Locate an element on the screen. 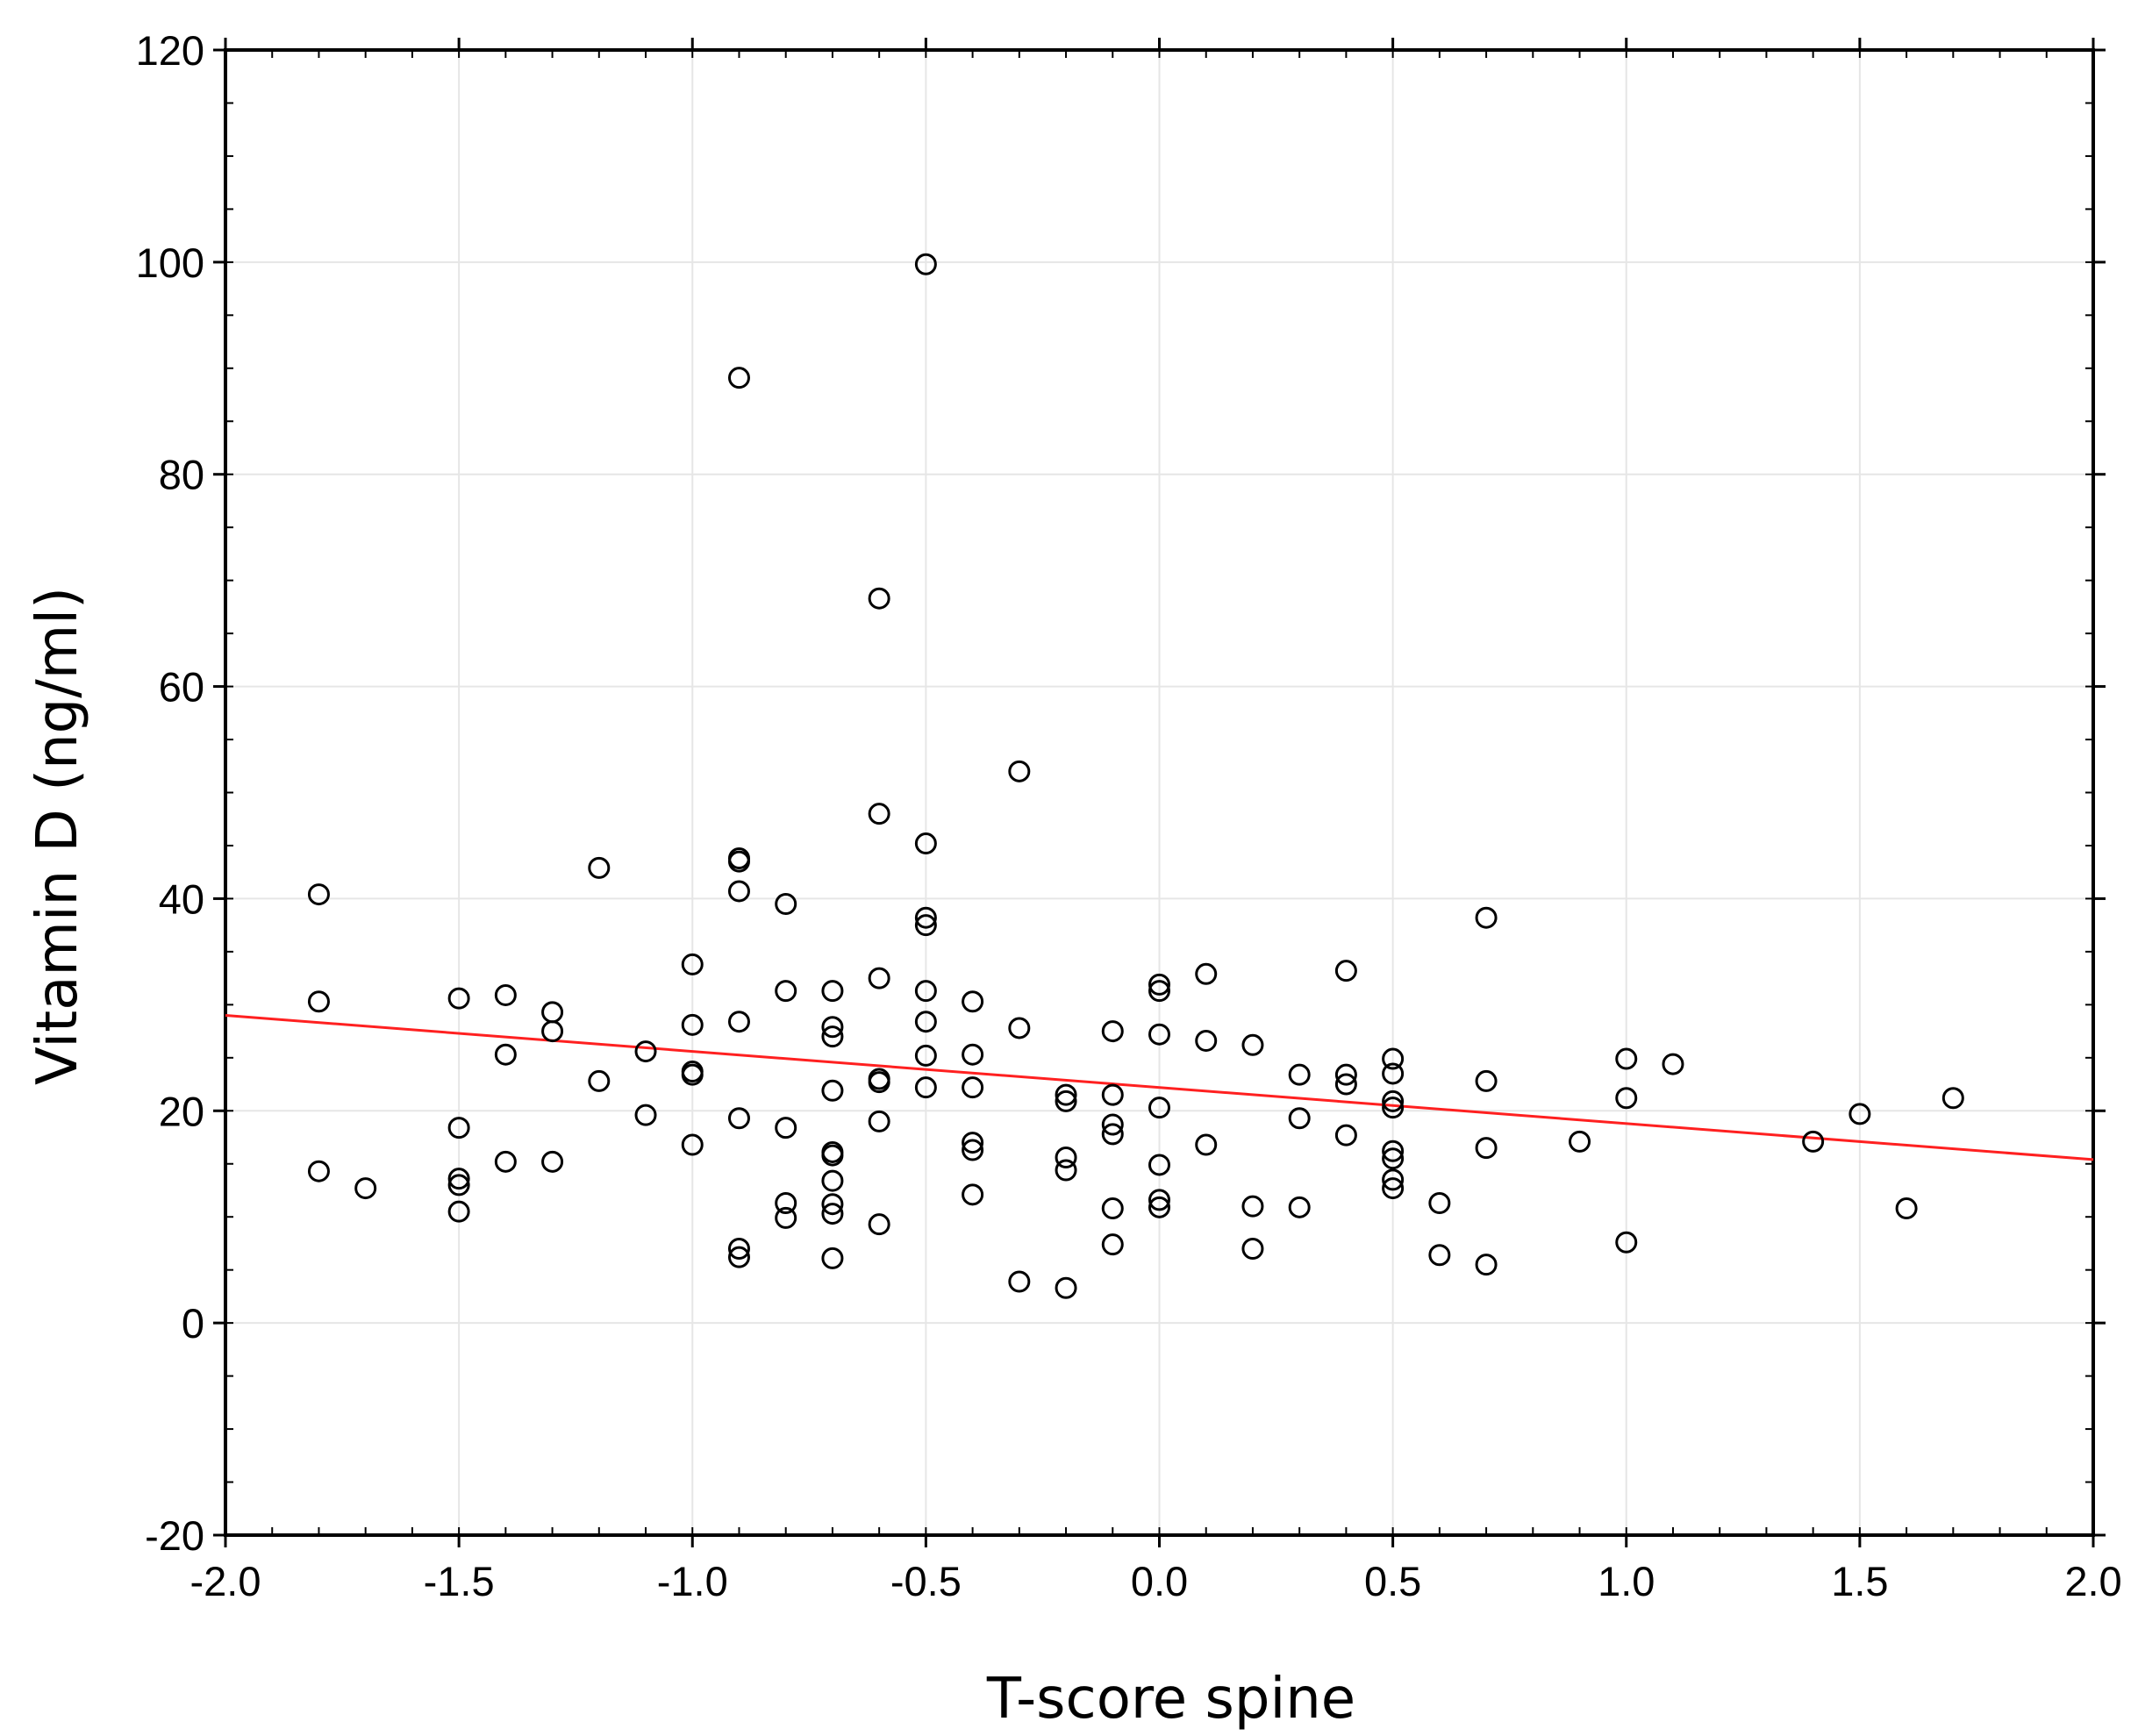 This screenshot has height=1736, width=2138. x-axis-title: T-score spine is located at coordinates (1170, 1699).